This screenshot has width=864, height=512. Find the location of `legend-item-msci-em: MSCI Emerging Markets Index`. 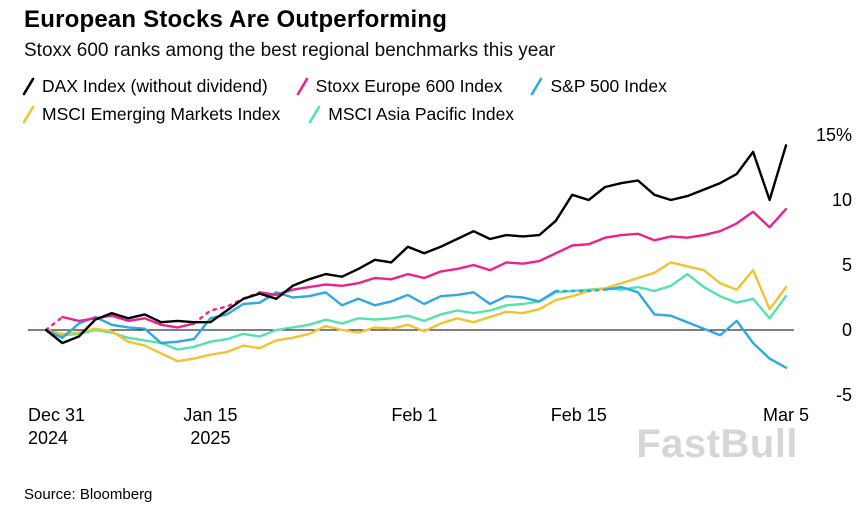

legend-item-msci-em: MSCI Emerging Markets Index is located at coordinates (151, 114).